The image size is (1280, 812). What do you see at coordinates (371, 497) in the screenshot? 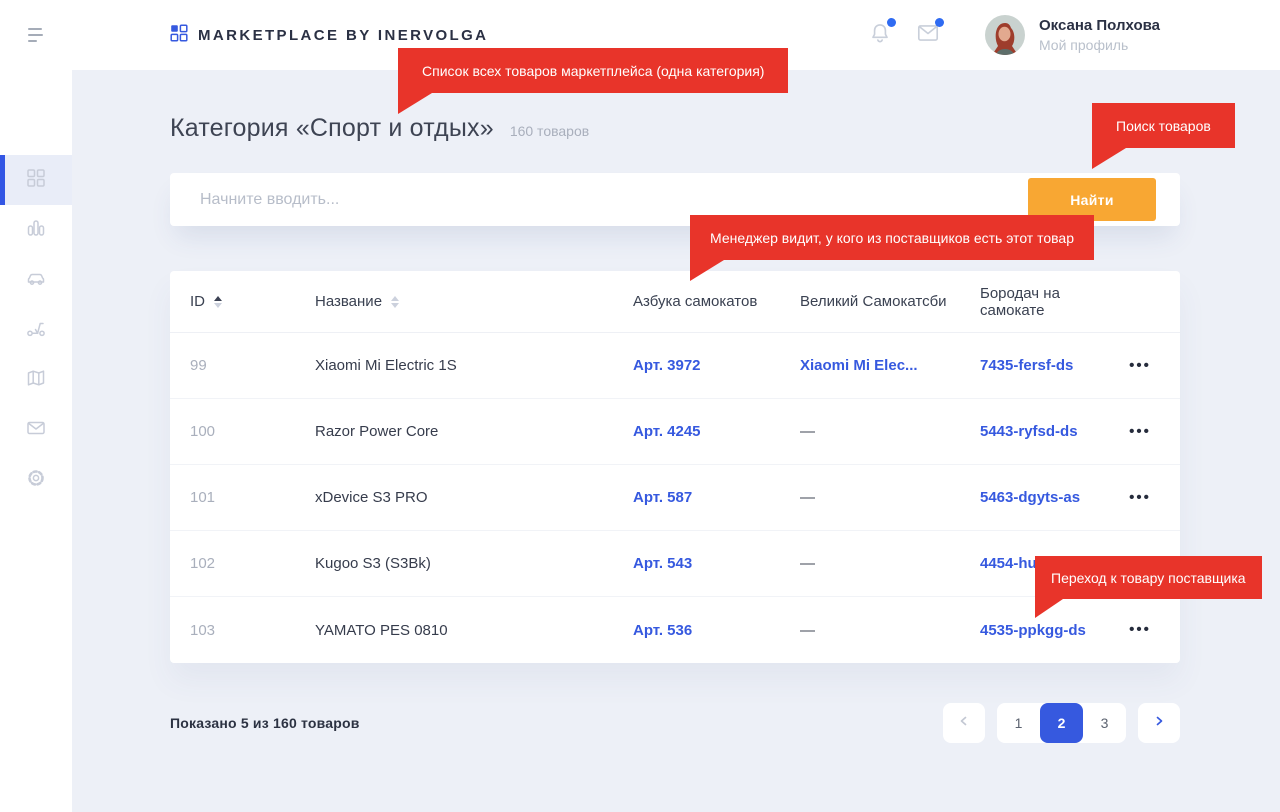
I see `cell-product-name: xDevice S3 PRO` at bounding box center [371, 497].